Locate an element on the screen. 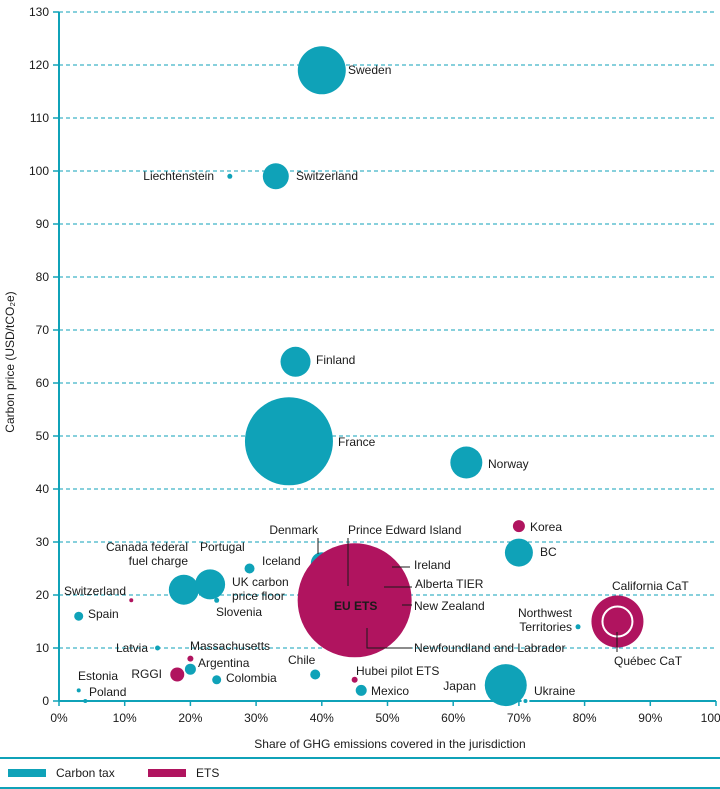 This screenshot has width=720, height=789. label-tax-bc: BC is located at coordinates (548, 552).